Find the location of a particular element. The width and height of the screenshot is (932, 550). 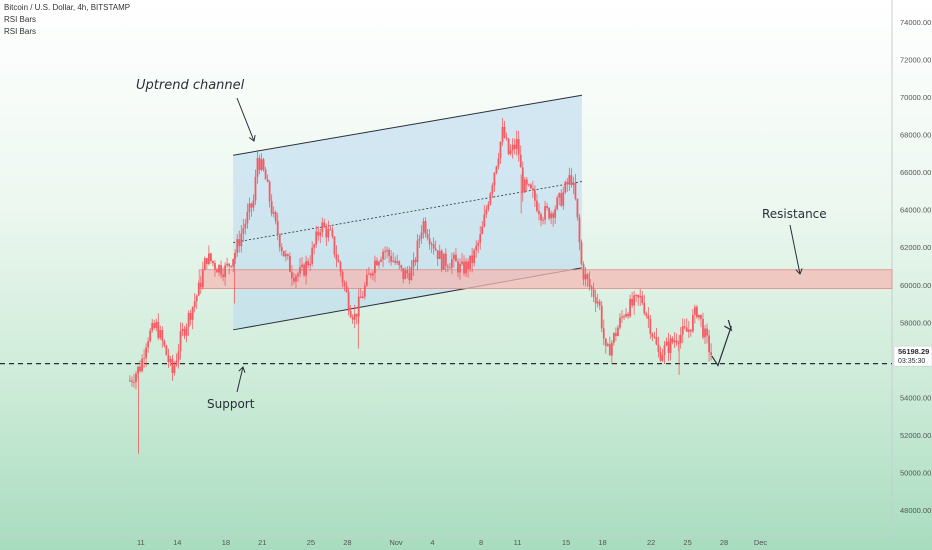

resistance-zone is located at coordinates (545, 279).